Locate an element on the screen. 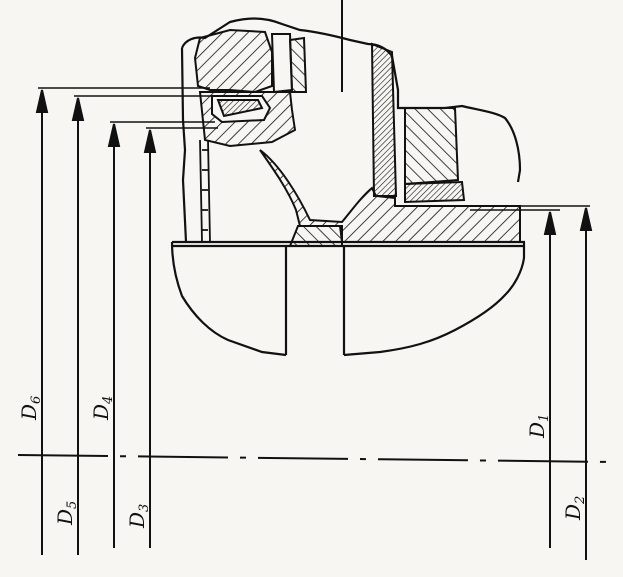 This screenshot has height=577, width=623. label-d4: D4 is located at coordinates (102, 408).